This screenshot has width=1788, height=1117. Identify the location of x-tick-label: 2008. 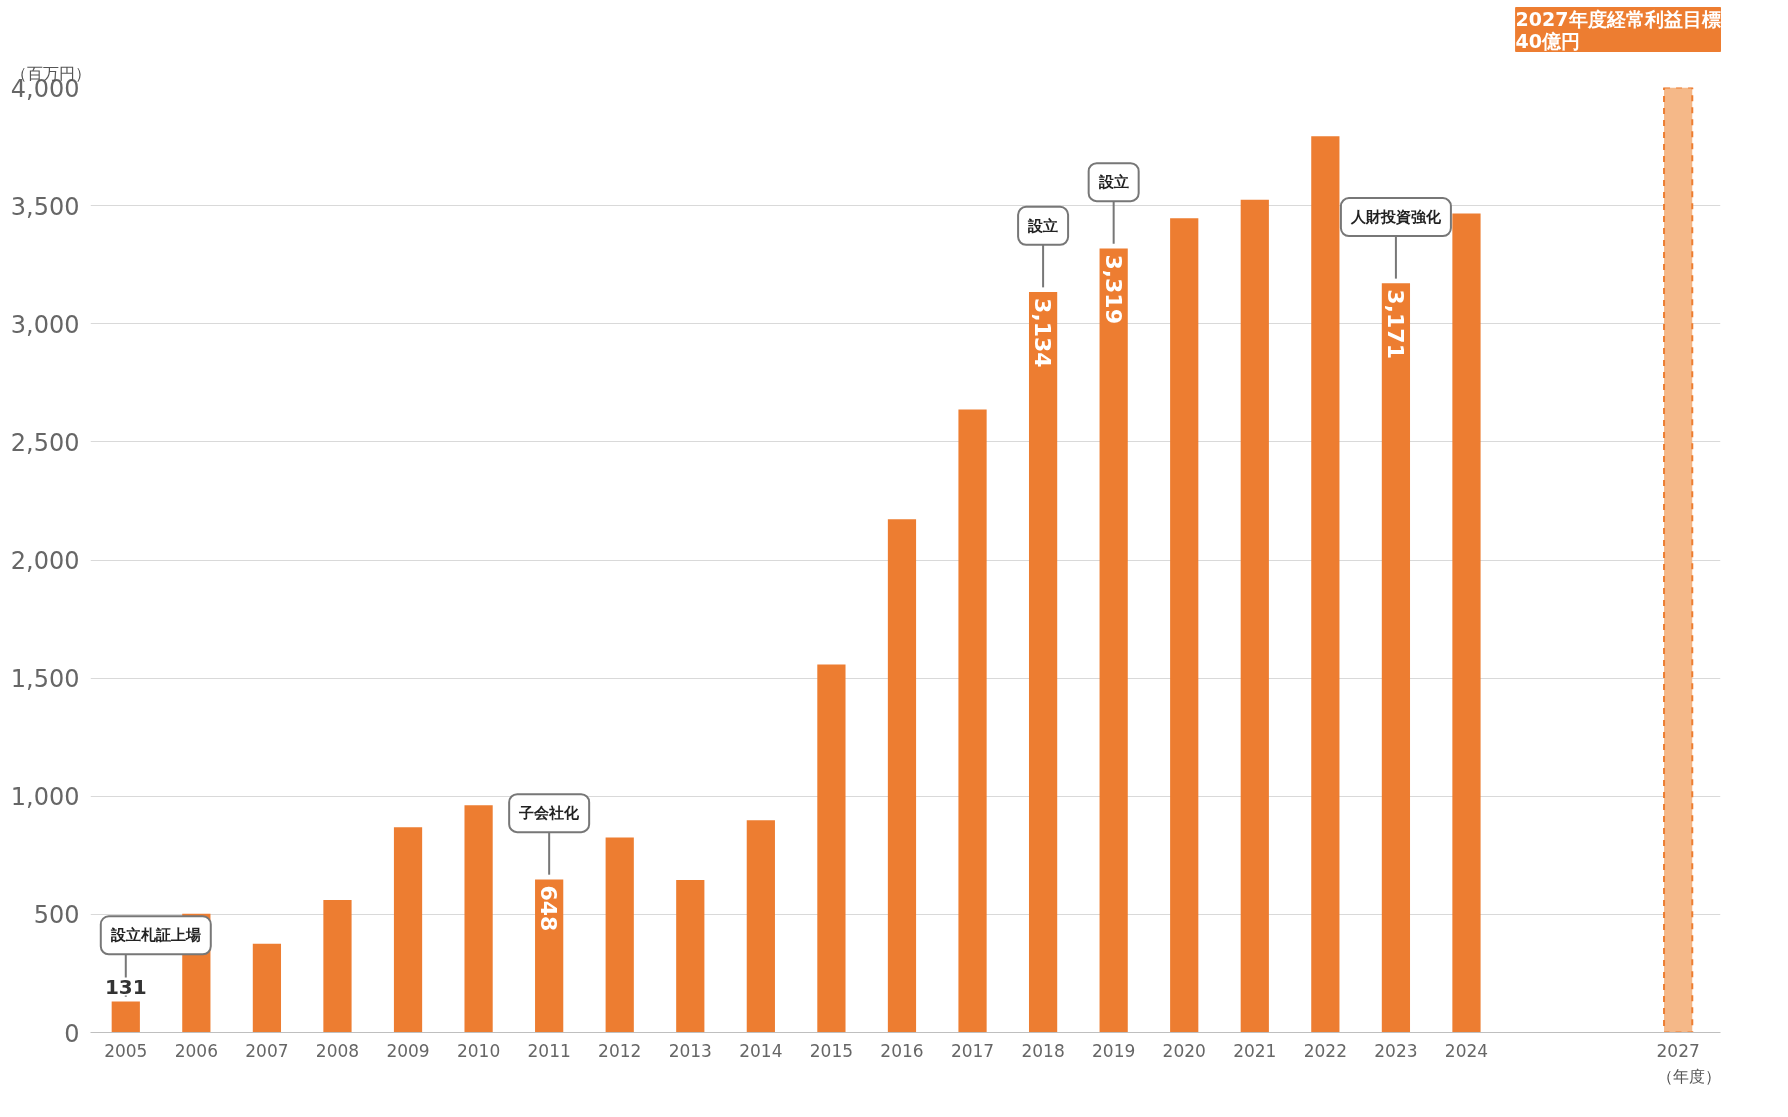
(337, 1050).